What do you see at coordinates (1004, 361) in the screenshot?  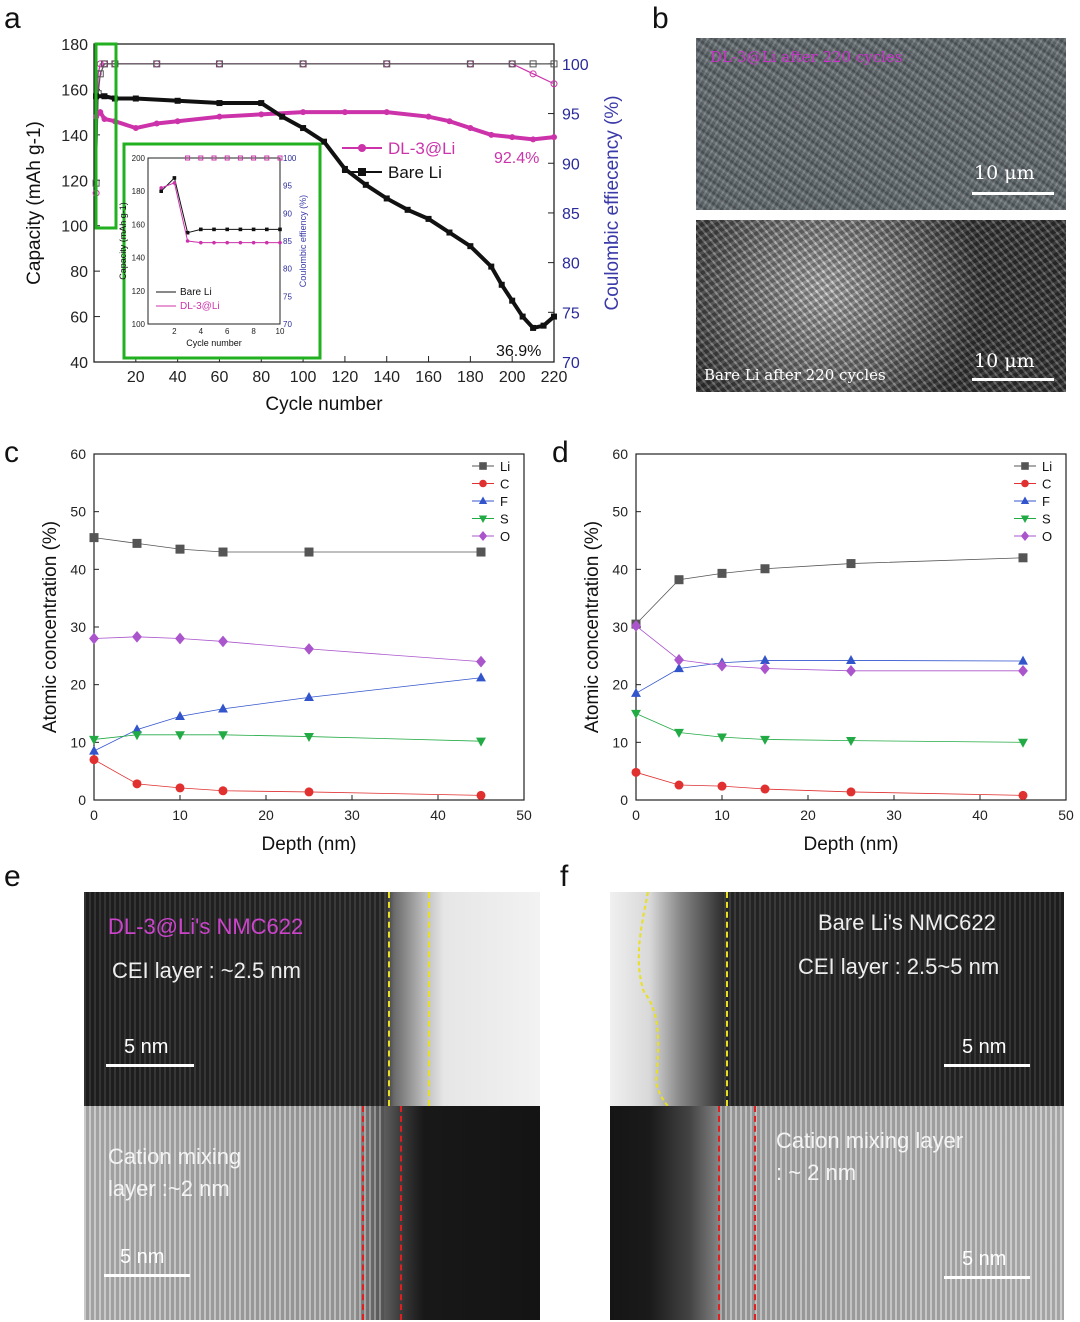 I see `sem-scale-label: 10 μm` at bounding box center [1004, 361].